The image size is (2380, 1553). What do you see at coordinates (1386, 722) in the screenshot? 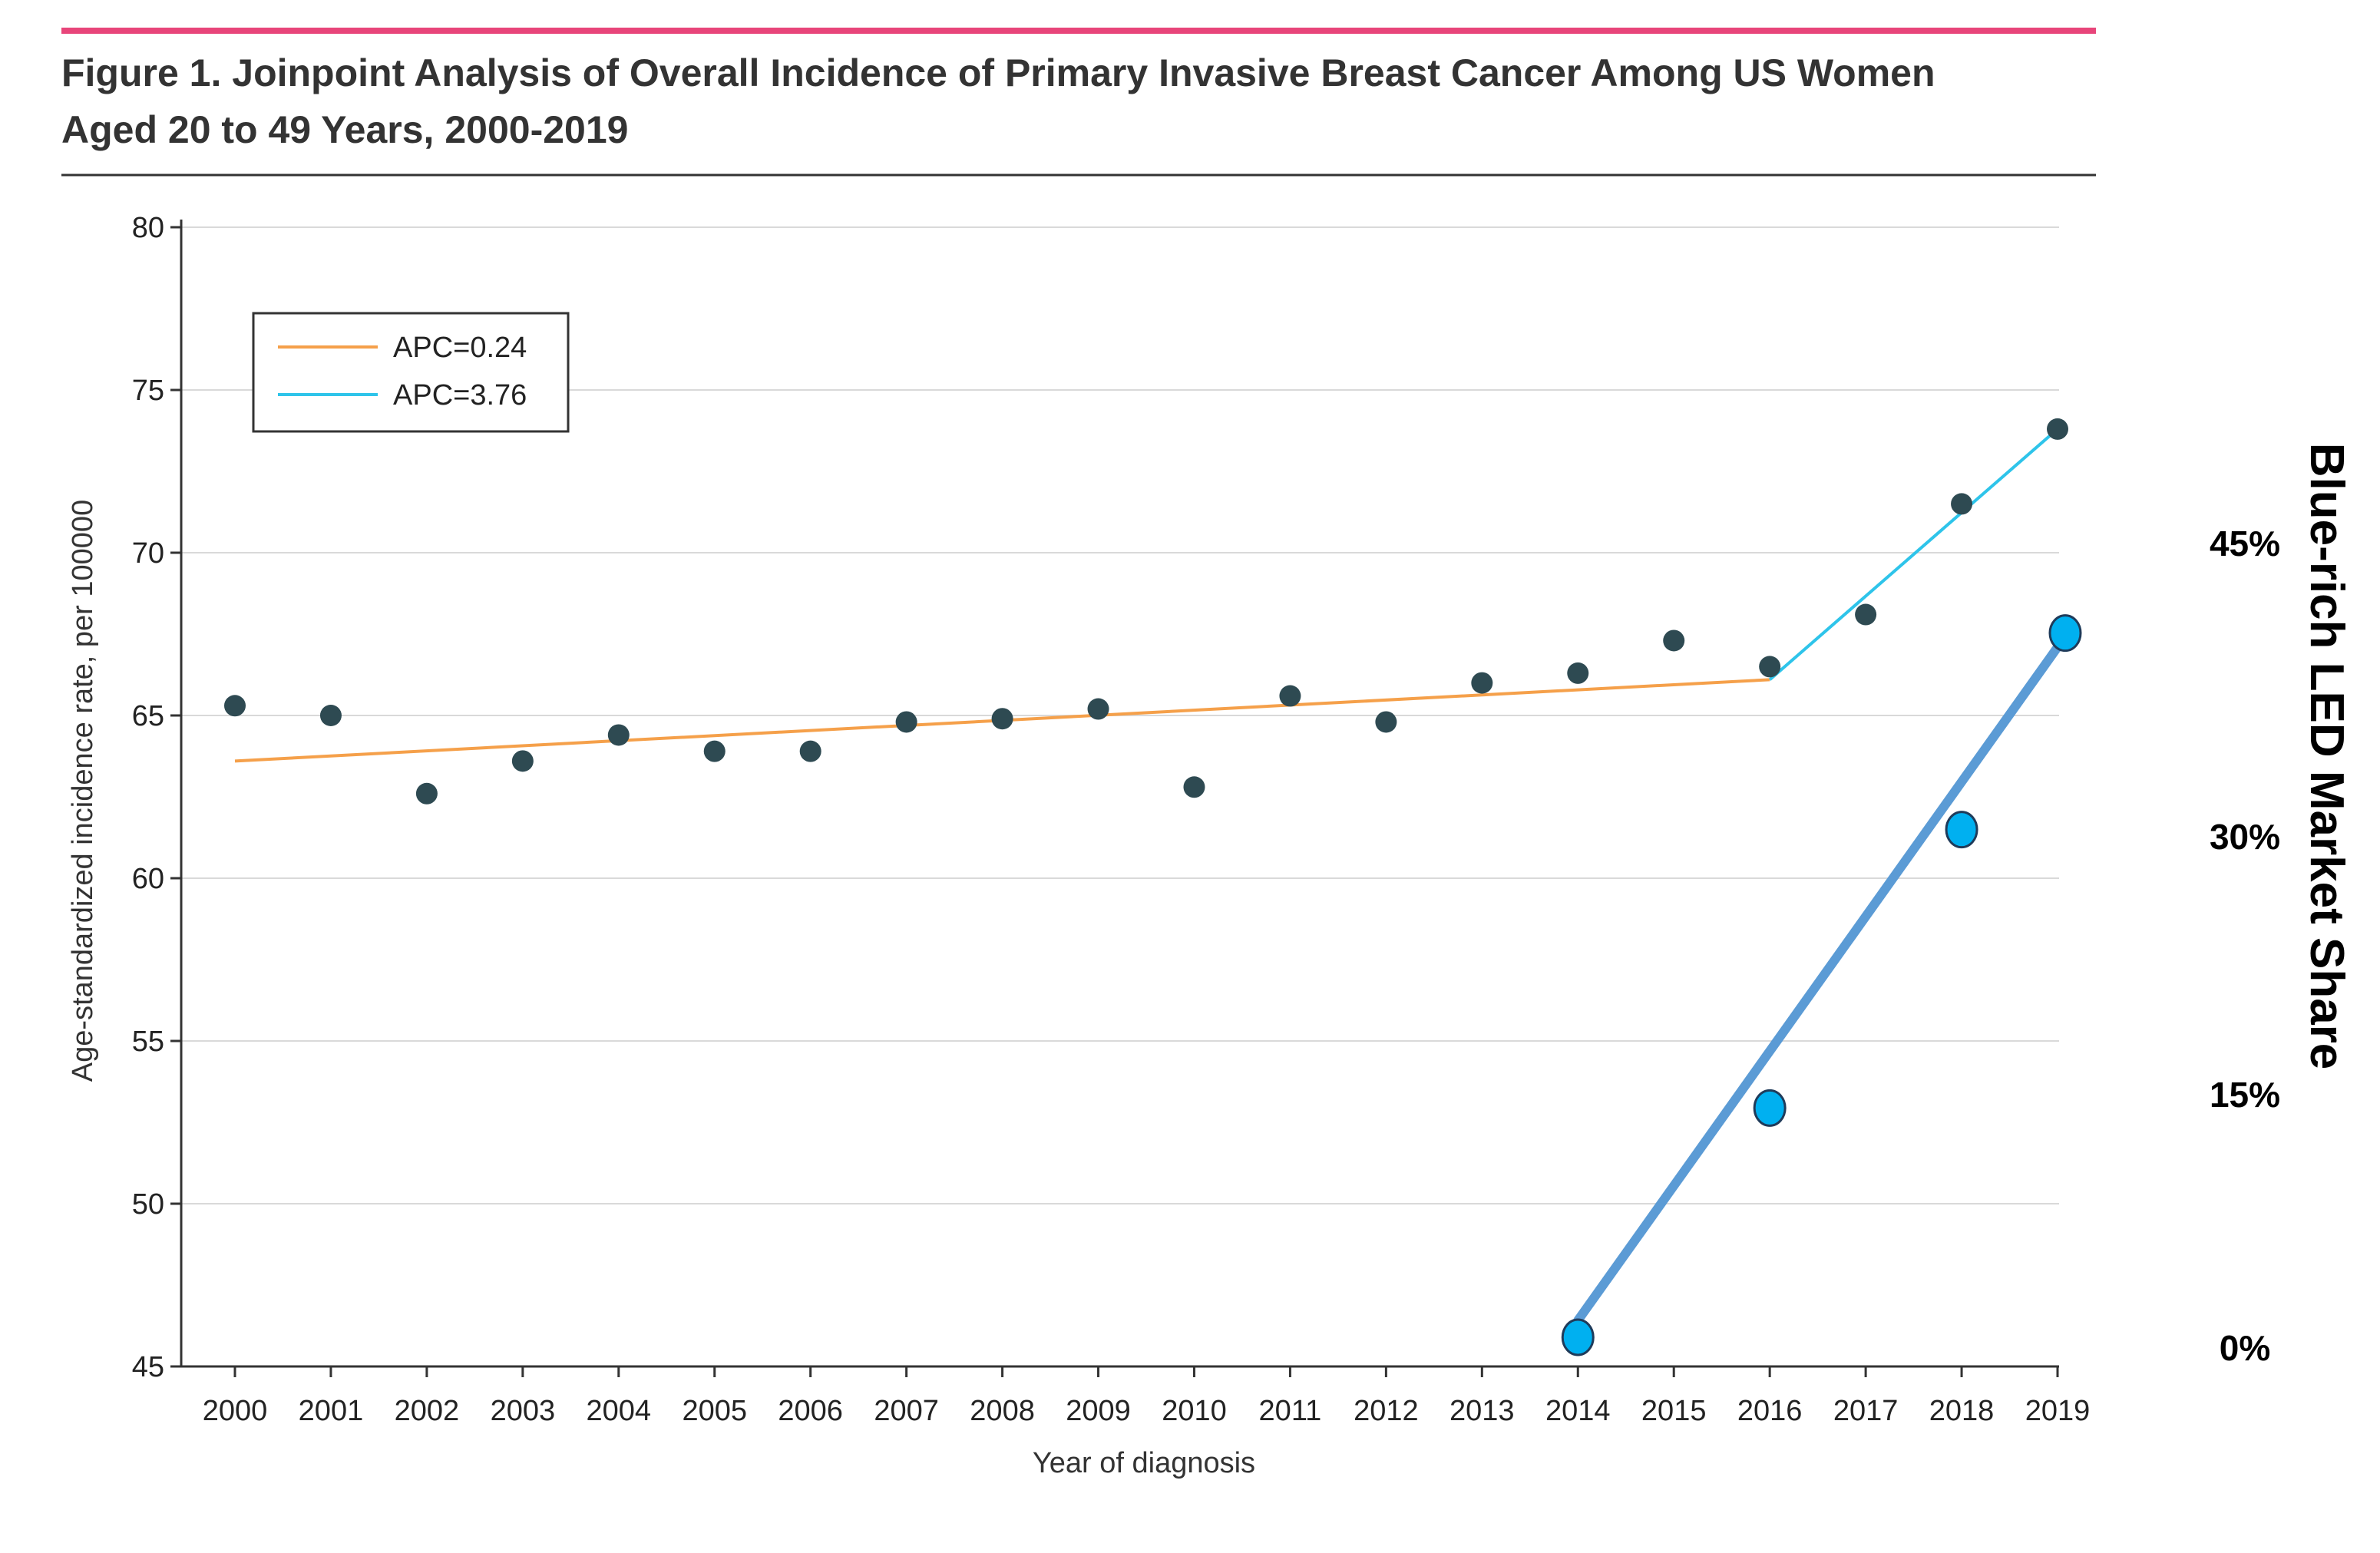
I see `data-point-2012` at bounding box center [1386, 722].